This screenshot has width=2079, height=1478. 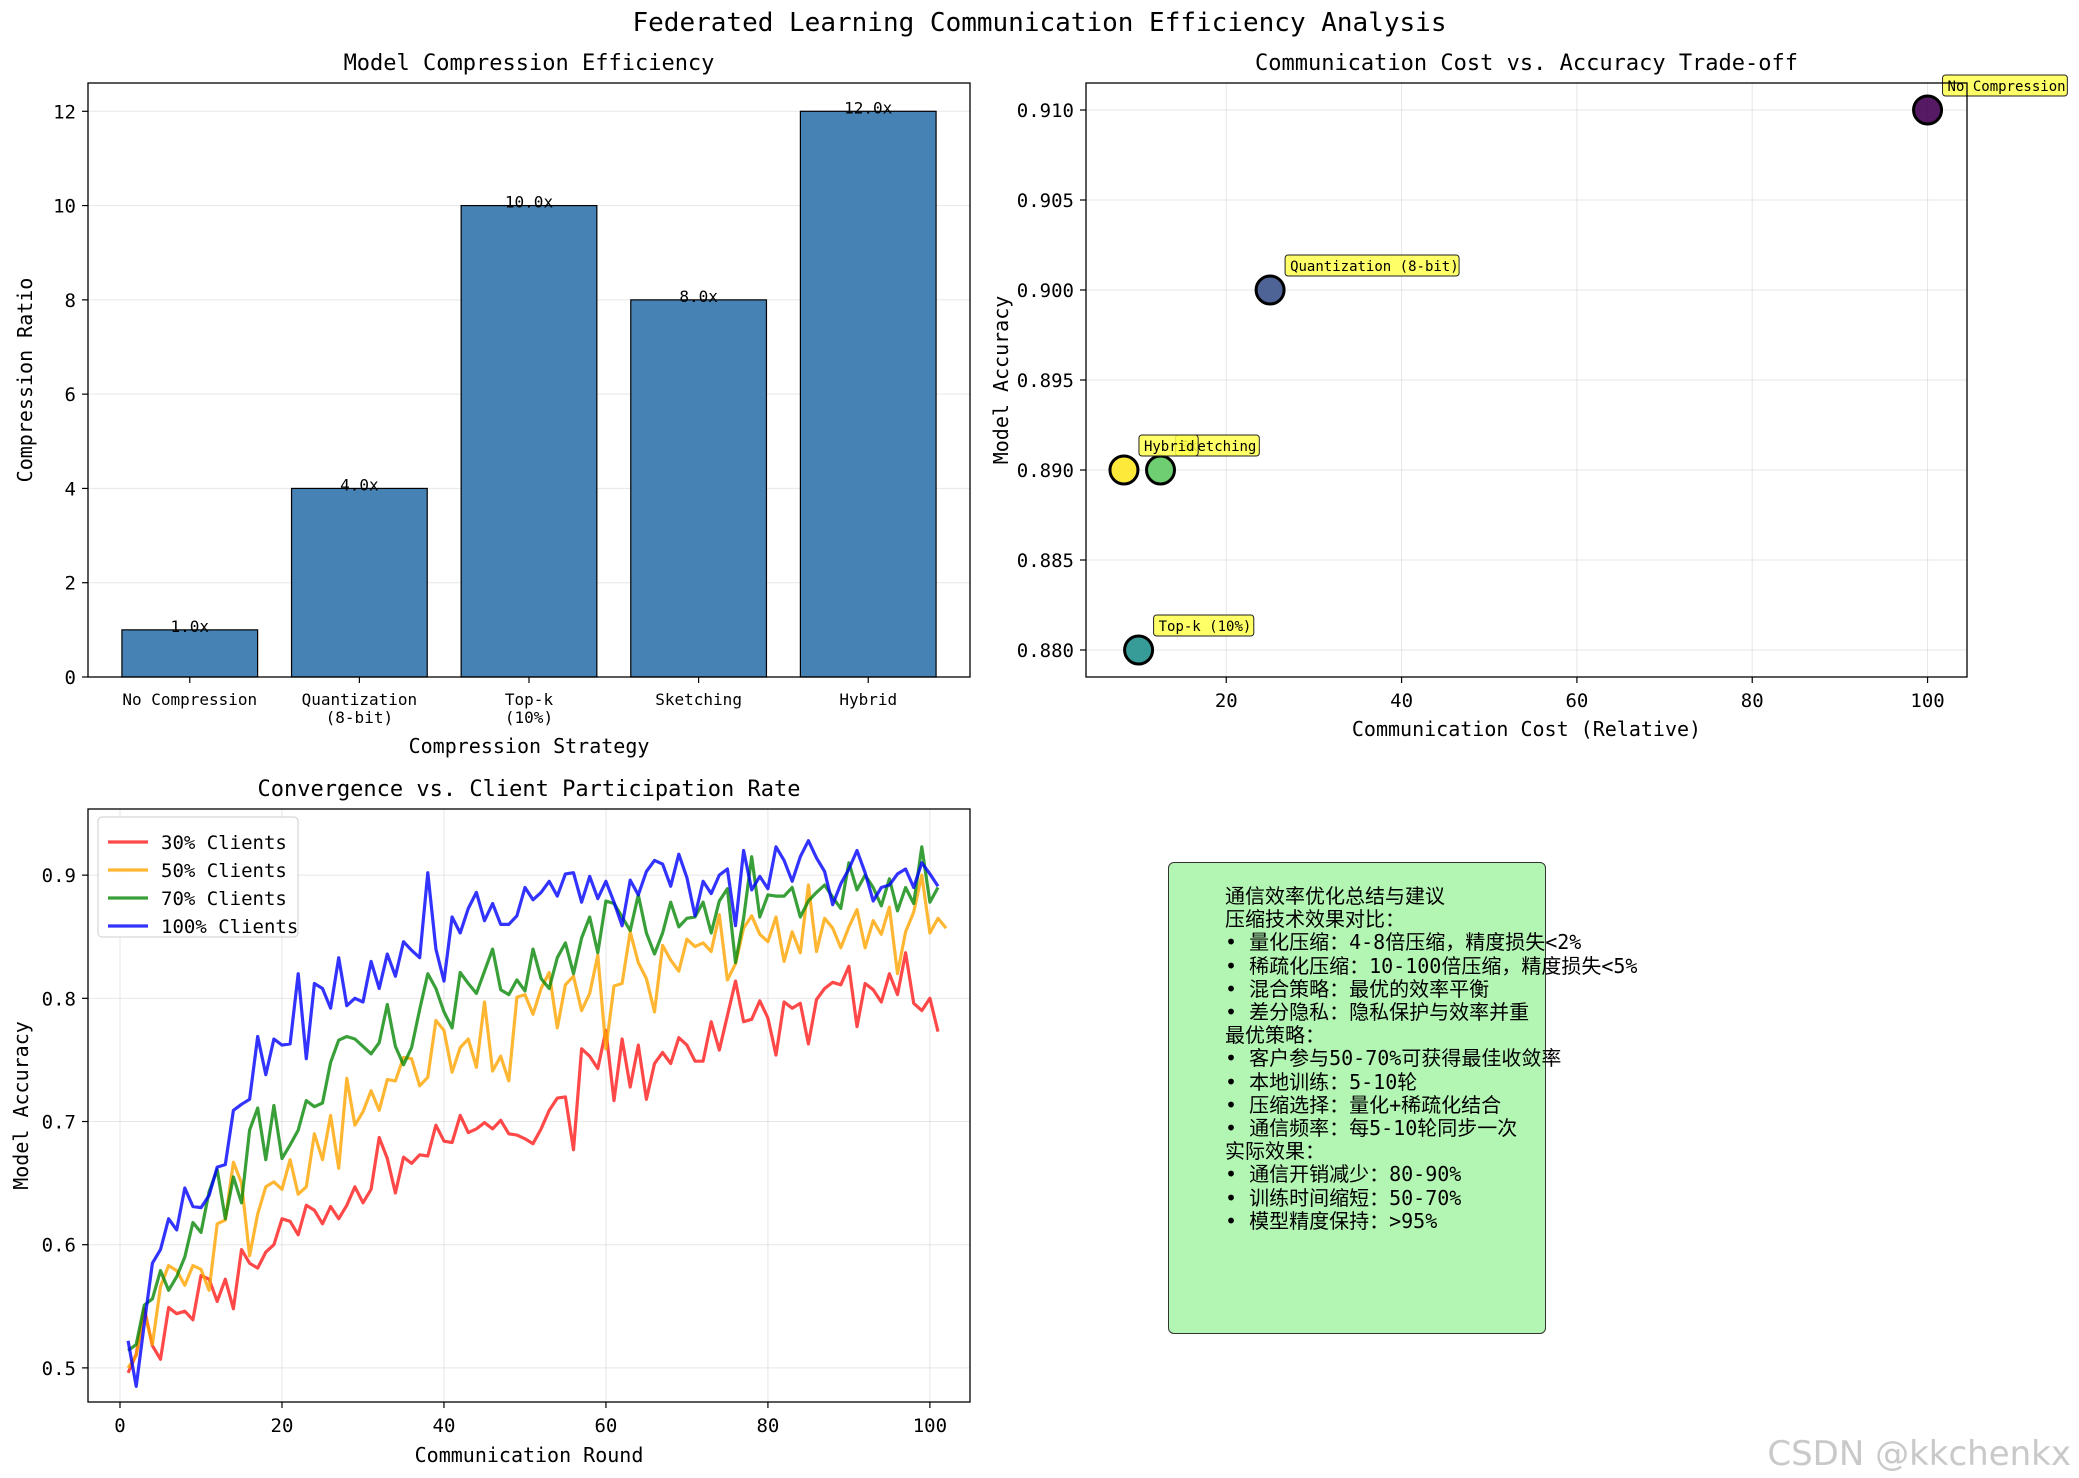 I want to click on line-ytick-label: 0.9, so click(x=59, y=876).